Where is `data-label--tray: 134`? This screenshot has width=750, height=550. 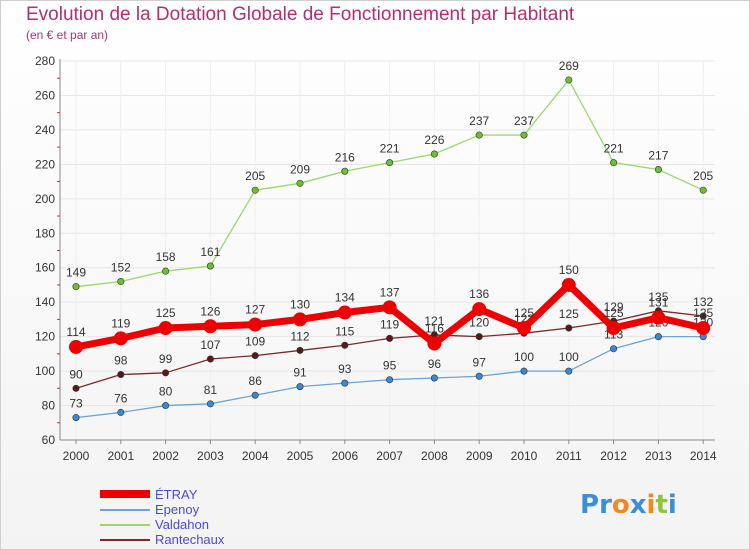
data-label--tray: 134 is located at coordinates (345, 298).